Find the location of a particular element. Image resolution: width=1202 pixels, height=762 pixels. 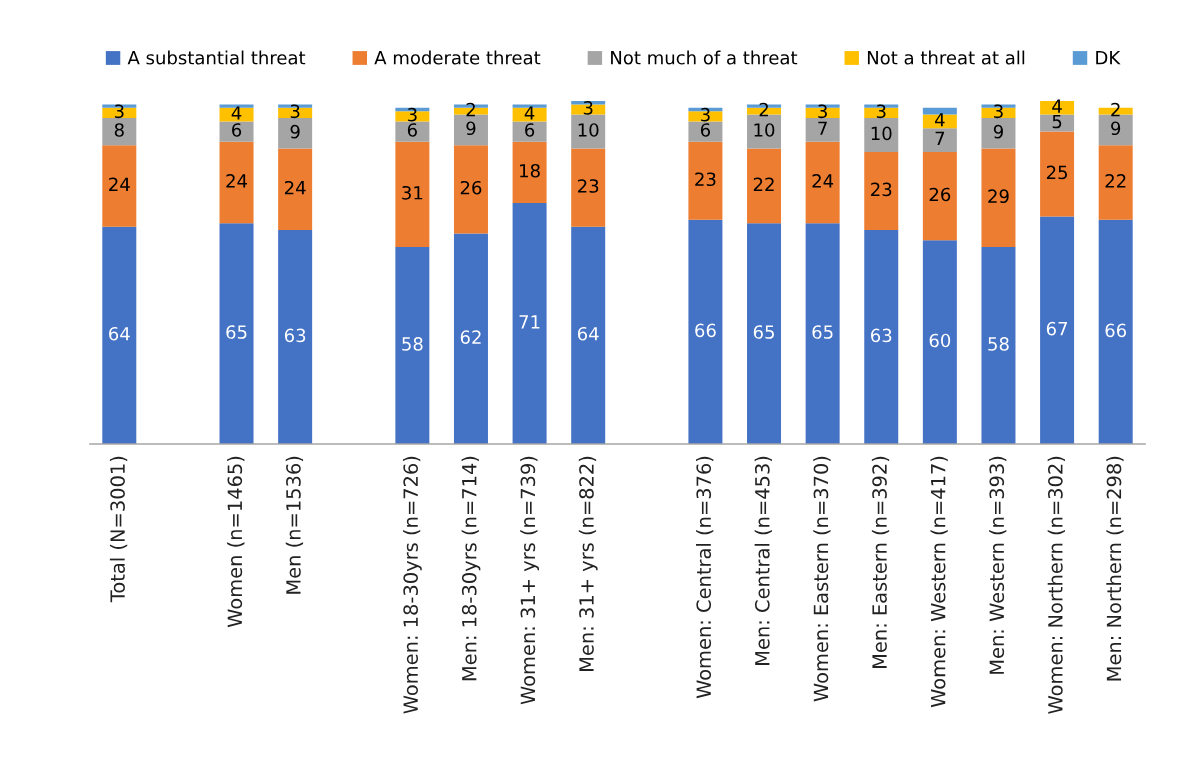

x-tick-label: Women (n=1465) is located at coordinates (236, 542).